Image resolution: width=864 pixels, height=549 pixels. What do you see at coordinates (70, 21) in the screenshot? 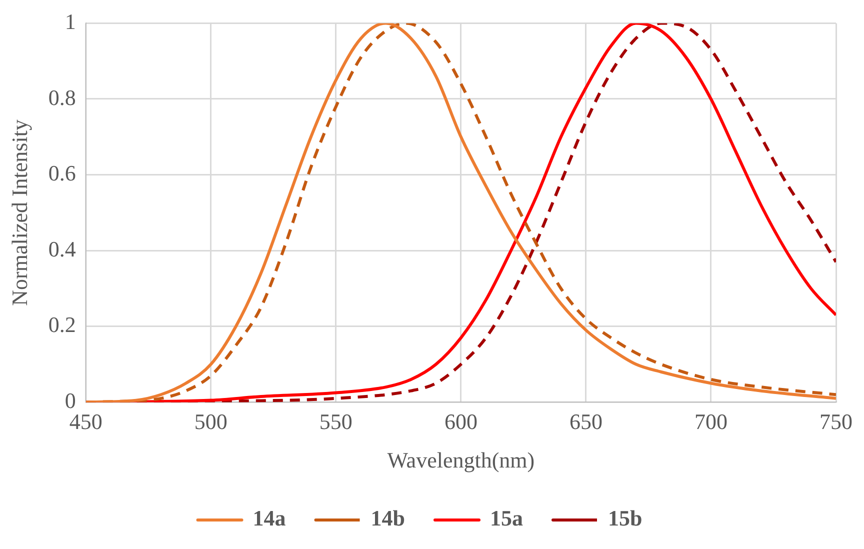
I see `y-tick-label: 1` at bounding box center [70, 21].